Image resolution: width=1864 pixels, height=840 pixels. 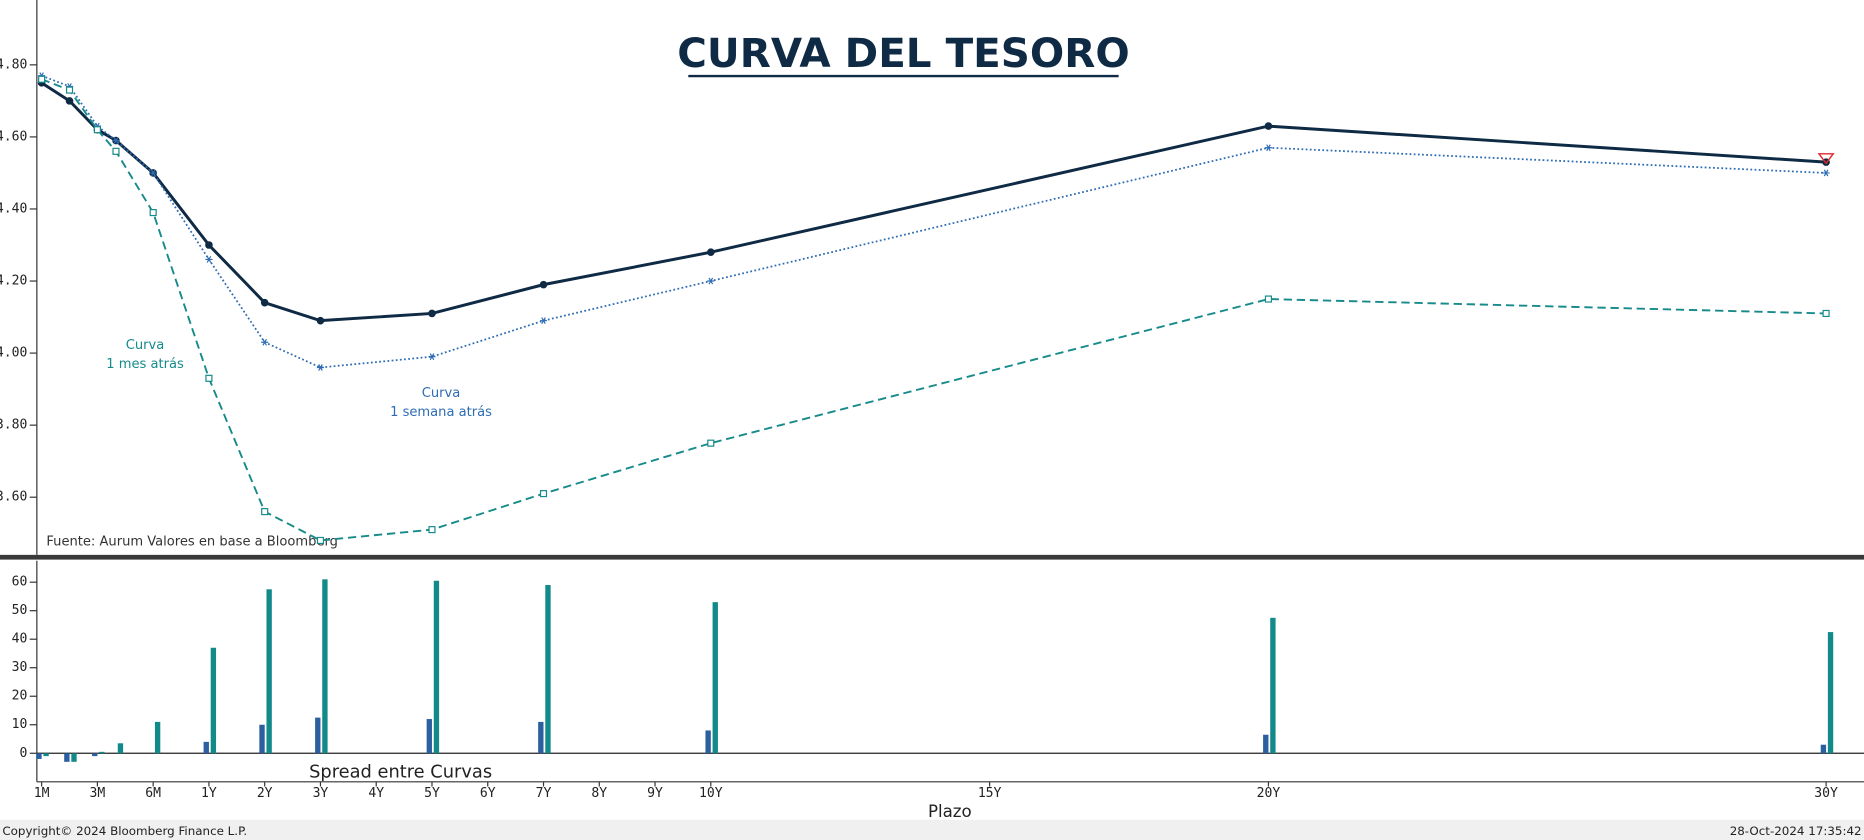 What do you see at coordinates (950, 811) in the screenshot?
I see `x-axis-label: Plazo` at bounding box center [950, 811].